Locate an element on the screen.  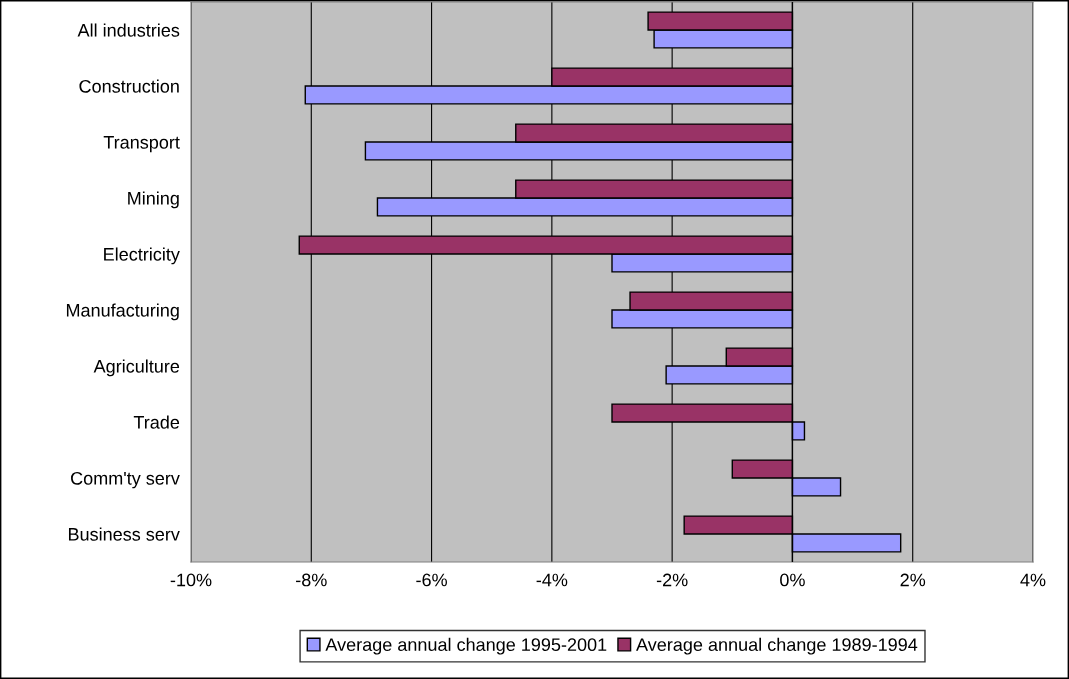
x-tick-label: -6% is located at coordinates (431, 580).